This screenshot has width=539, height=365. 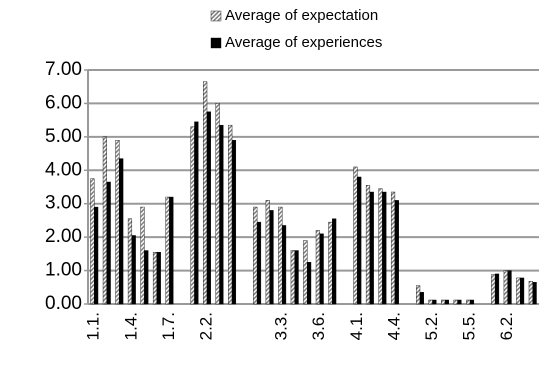 What do you see at coordinates (63, 169) in the screenshot?
I see `y-tick-label: 4.00` at bounding box center [63, 169].